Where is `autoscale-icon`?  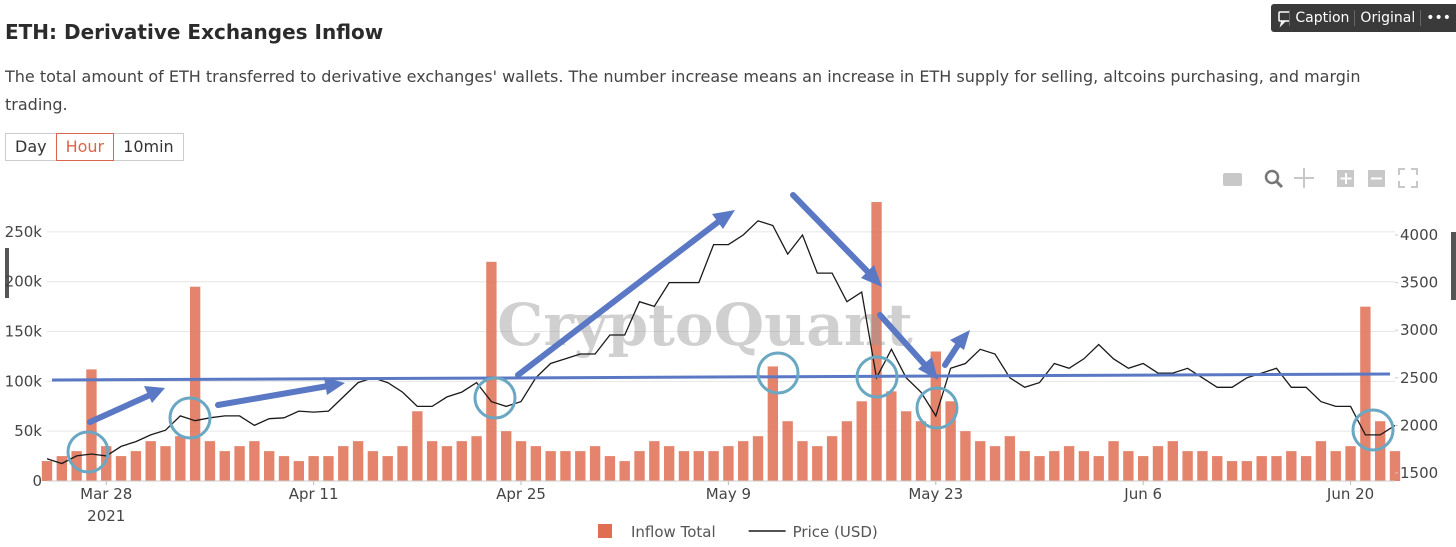 autoscale-icon is located at coordinates (1408, 178).